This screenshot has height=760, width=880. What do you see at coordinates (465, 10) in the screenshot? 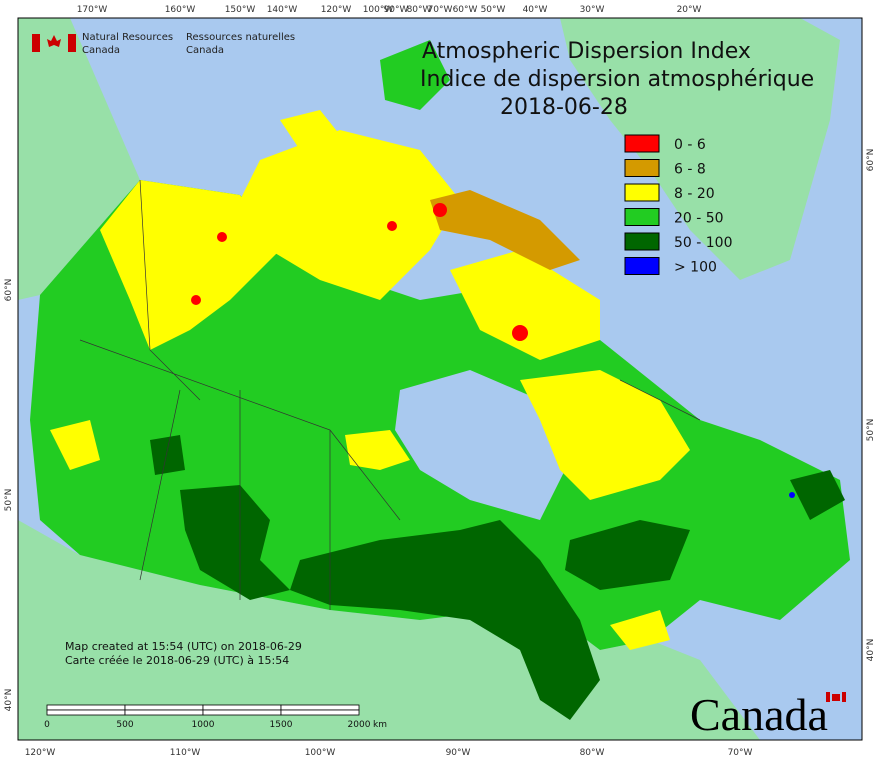
I see `graticule-label: 60°W` at bounding box center [465, 10].